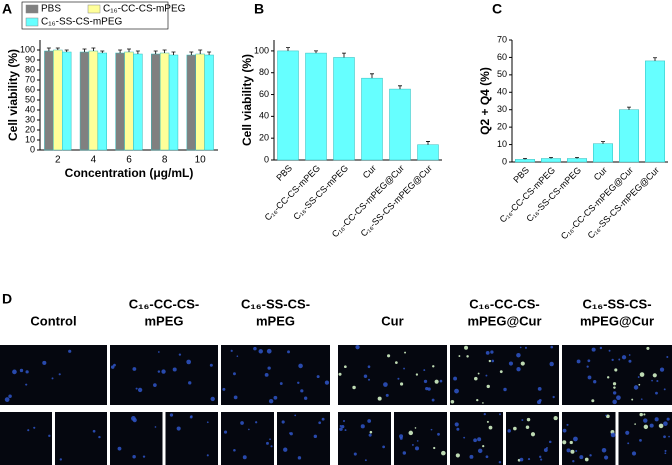  I want to click on y-tick-label: 0, so click(32, 149).